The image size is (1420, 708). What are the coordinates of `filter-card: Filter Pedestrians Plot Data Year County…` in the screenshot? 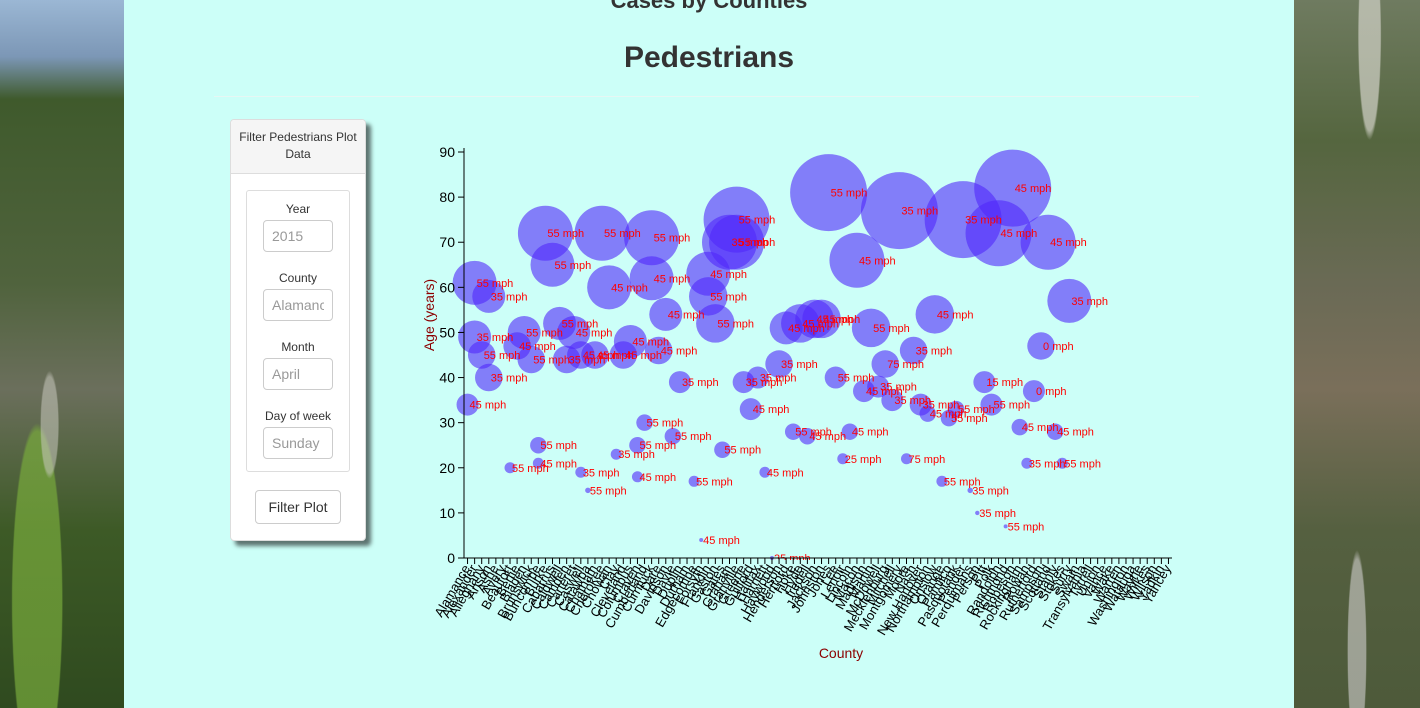 It's located at (298, 330).